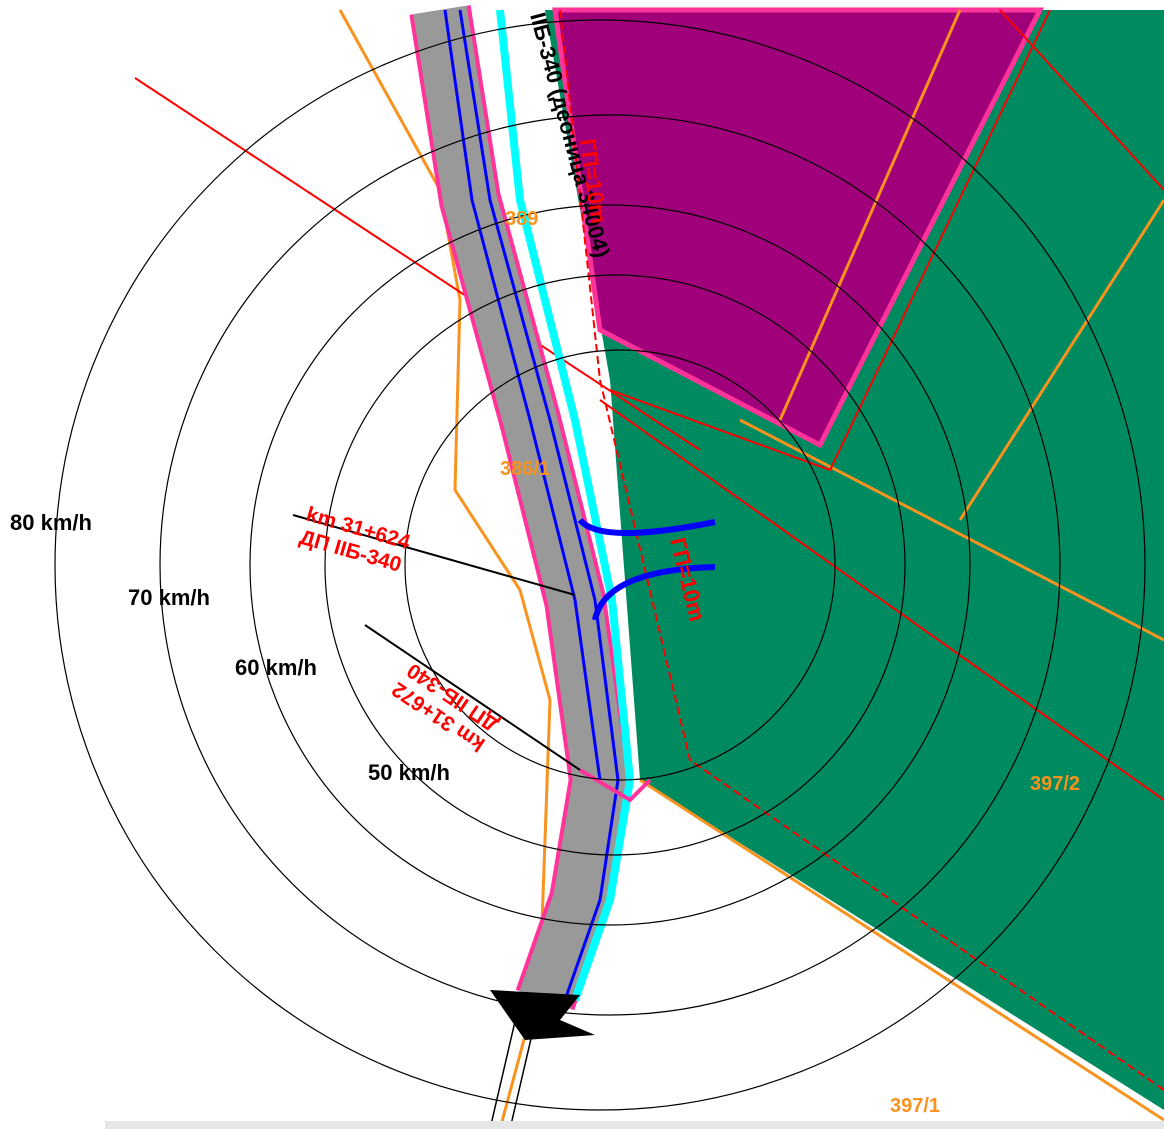 The image size is (1164, 1129). Describe the element at coordinates (634, 1125) in the screenshot. I see `scrollbar` at that location.